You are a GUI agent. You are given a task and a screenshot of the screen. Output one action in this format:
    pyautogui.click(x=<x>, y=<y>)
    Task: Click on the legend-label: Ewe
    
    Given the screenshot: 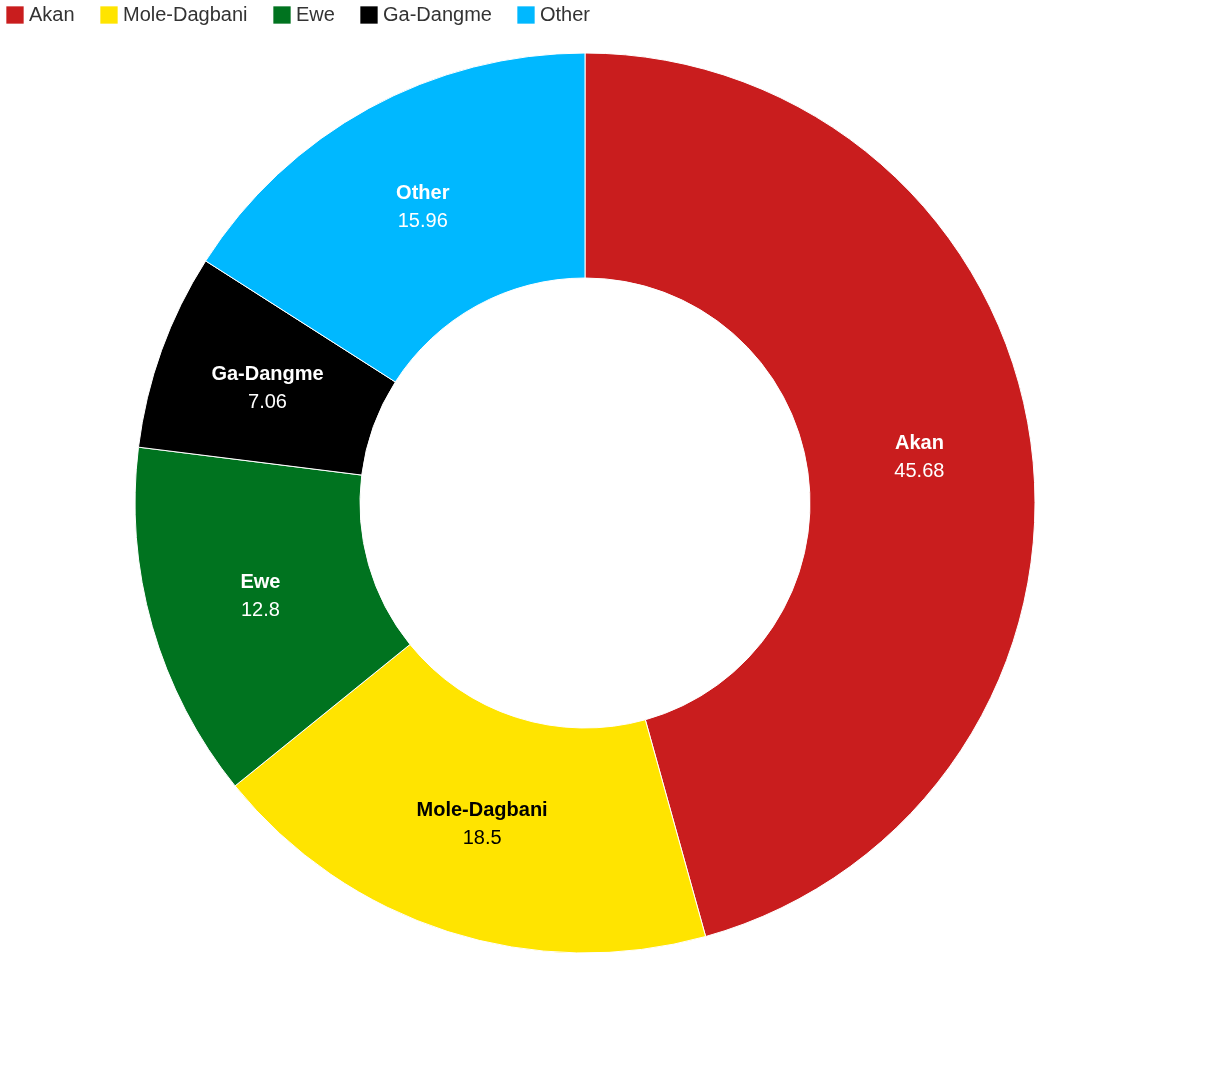 What is the action you would take?
    pyautogui.click(x=315, y=14)
    